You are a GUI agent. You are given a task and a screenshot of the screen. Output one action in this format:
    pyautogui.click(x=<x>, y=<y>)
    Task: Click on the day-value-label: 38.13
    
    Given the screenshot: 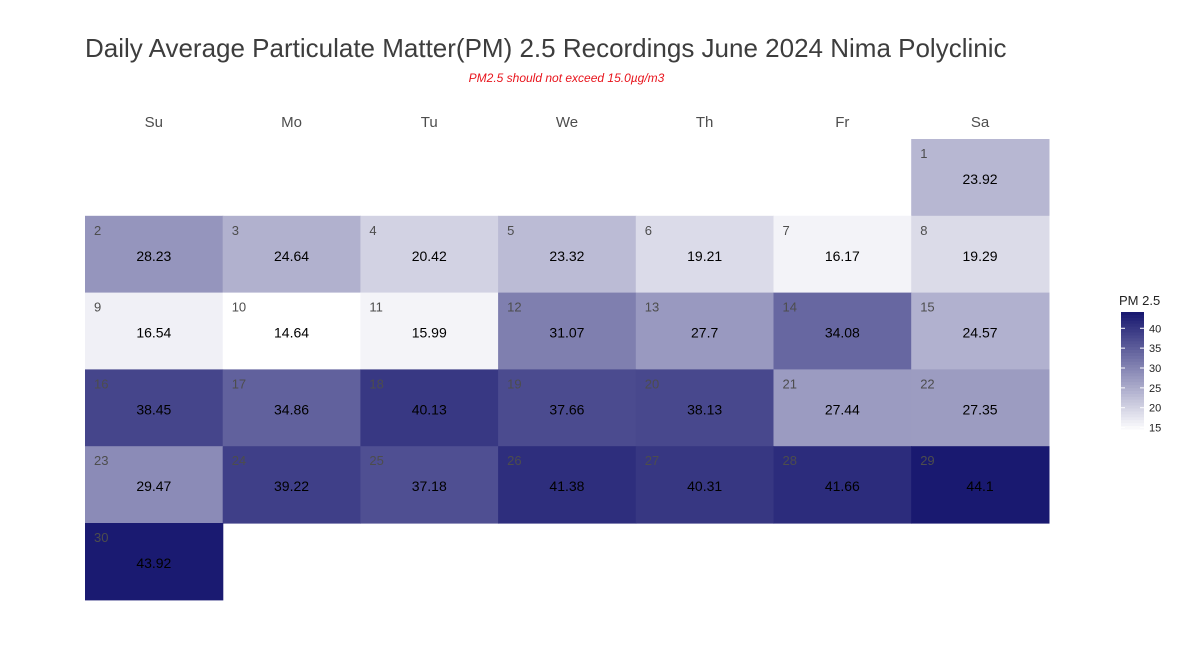 What is the action you would take?
    pyautogui.click(x=704, y=409)
    